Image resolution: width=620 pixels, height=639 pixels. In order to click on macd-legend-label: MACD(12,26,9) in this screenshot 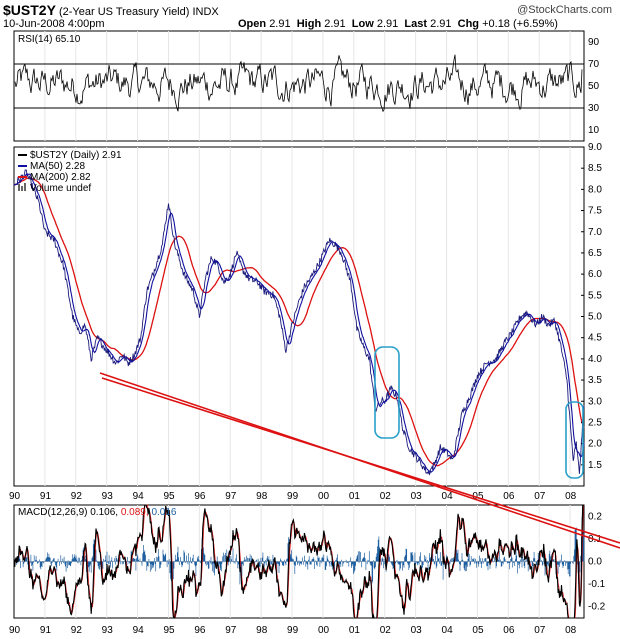, I will do `click(52, 512)`.